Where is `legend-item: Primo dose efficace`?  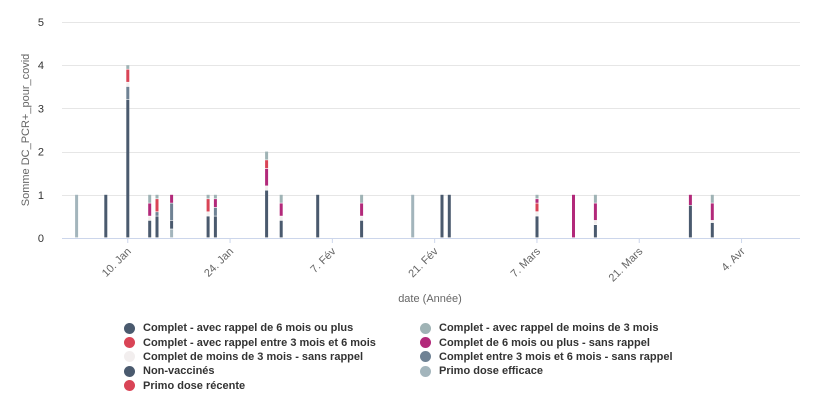 legend-item: Primo dose efficace is located at coordinates (570, 371).